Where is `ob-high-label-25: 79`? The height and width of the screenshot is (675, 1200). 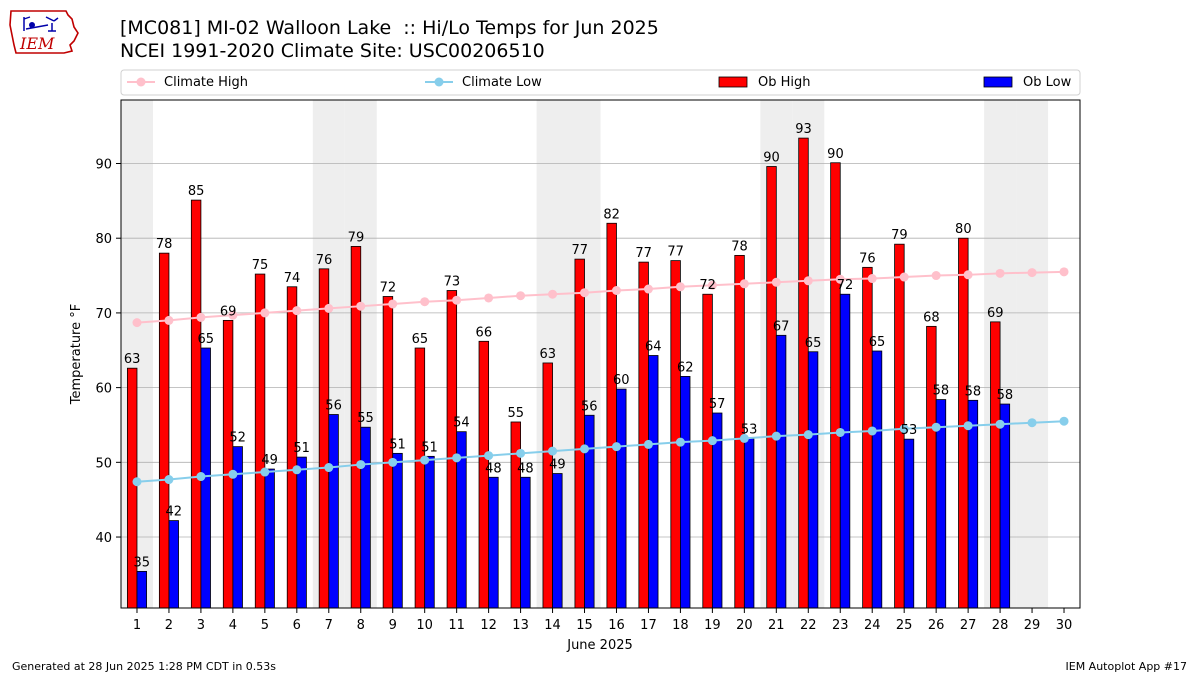 ob-high-label-25: 79 is located at coordinates (899, 235).